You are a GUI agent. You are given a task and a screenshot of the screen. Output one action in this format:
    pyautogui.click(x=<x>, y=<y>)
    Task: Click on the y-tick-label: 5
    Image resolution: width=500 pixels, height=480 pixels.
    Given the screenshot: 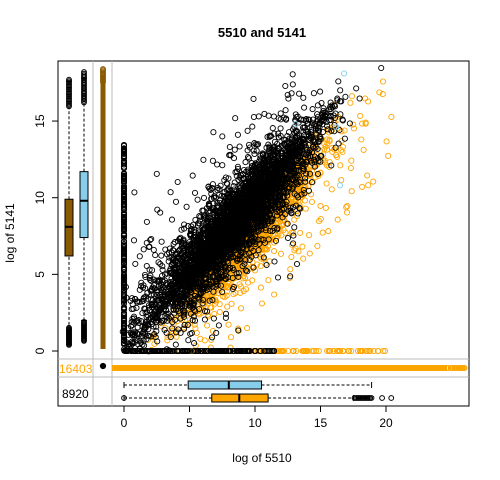 What is the action you would take?
    pyautogui.click(x=40, y=274)
    